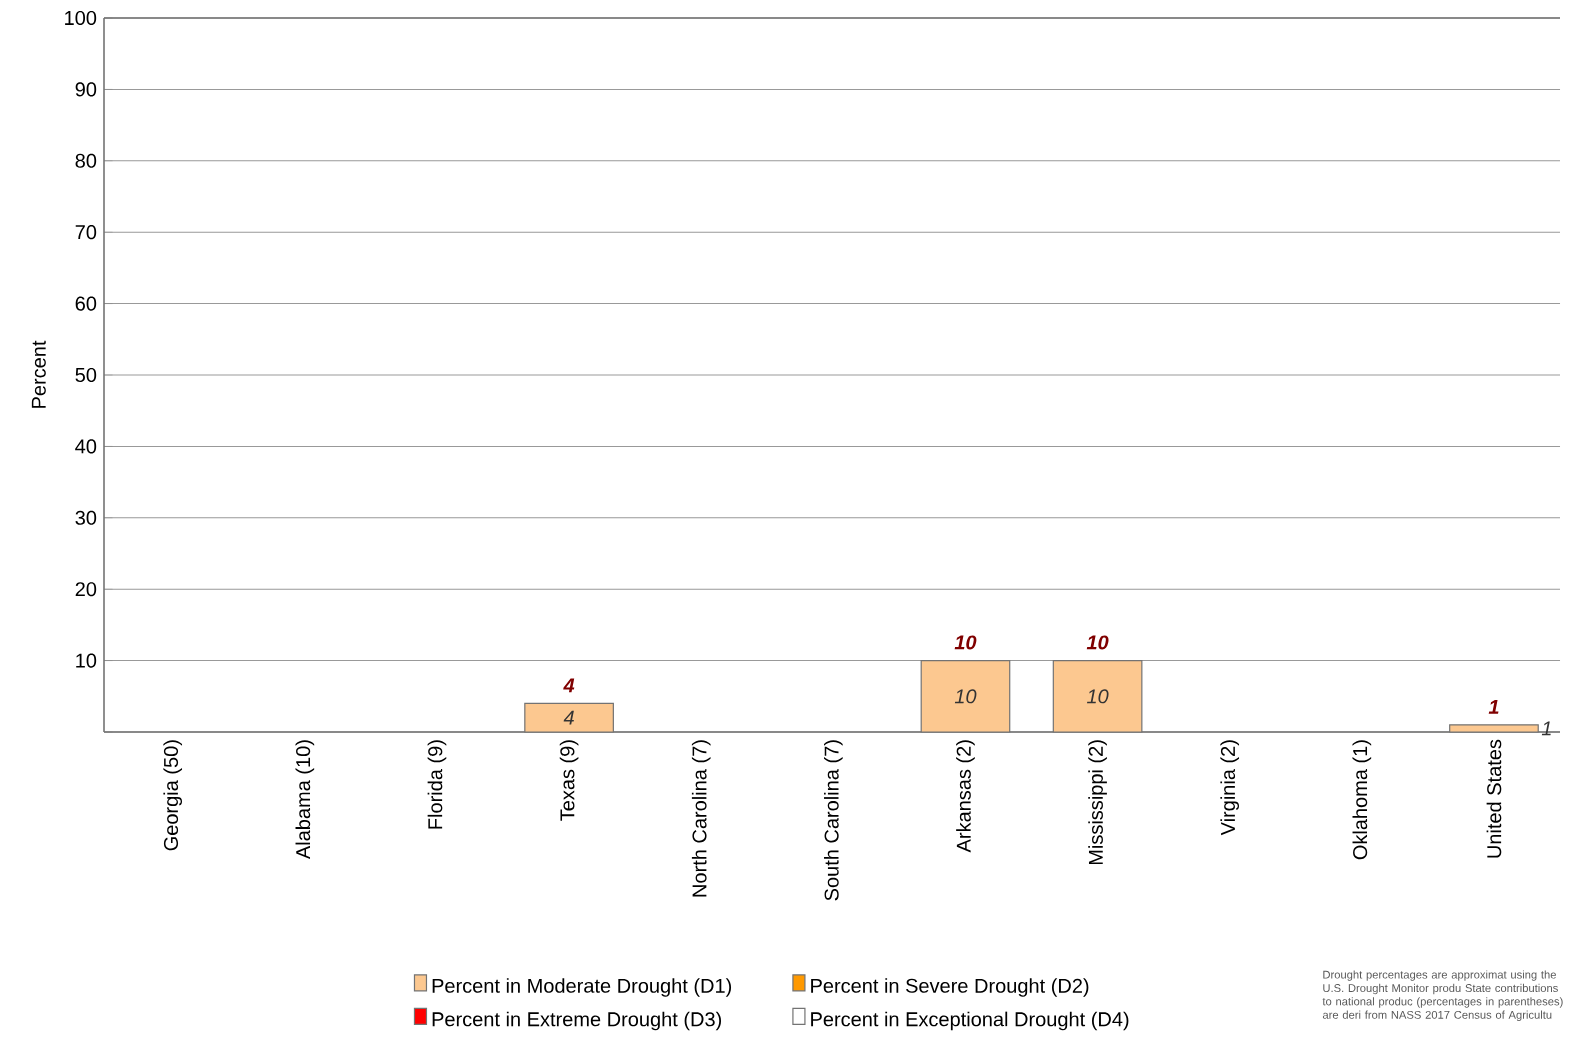 The width and height of the screenshot is (1572, 1055). I want to click on x-tick-label: Texas (9), so click(569, 780).